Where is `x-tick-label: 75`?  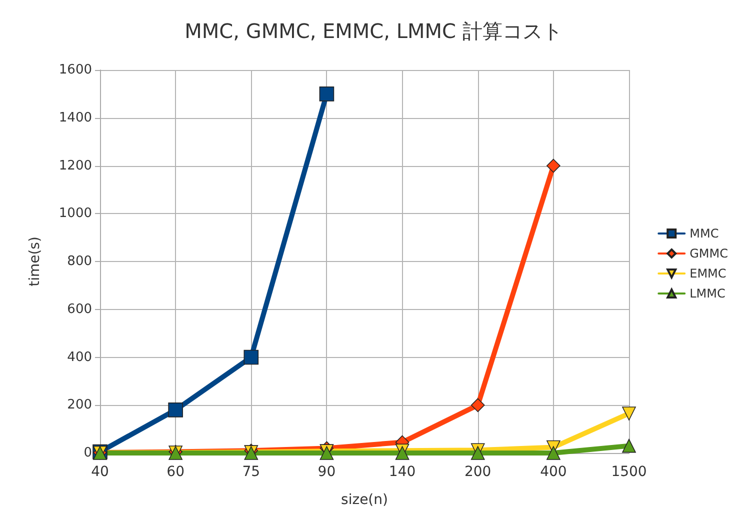 x-tick-label: 75 is located at coordinates (251, 472).